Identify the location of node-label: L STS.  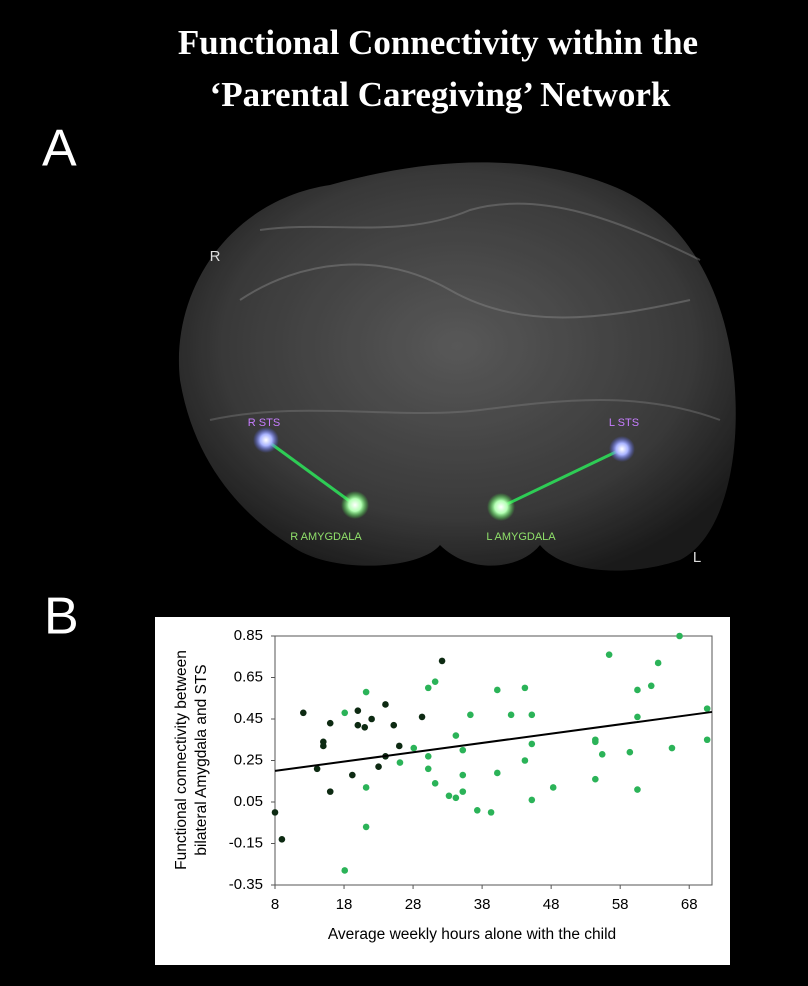
(624, 423).